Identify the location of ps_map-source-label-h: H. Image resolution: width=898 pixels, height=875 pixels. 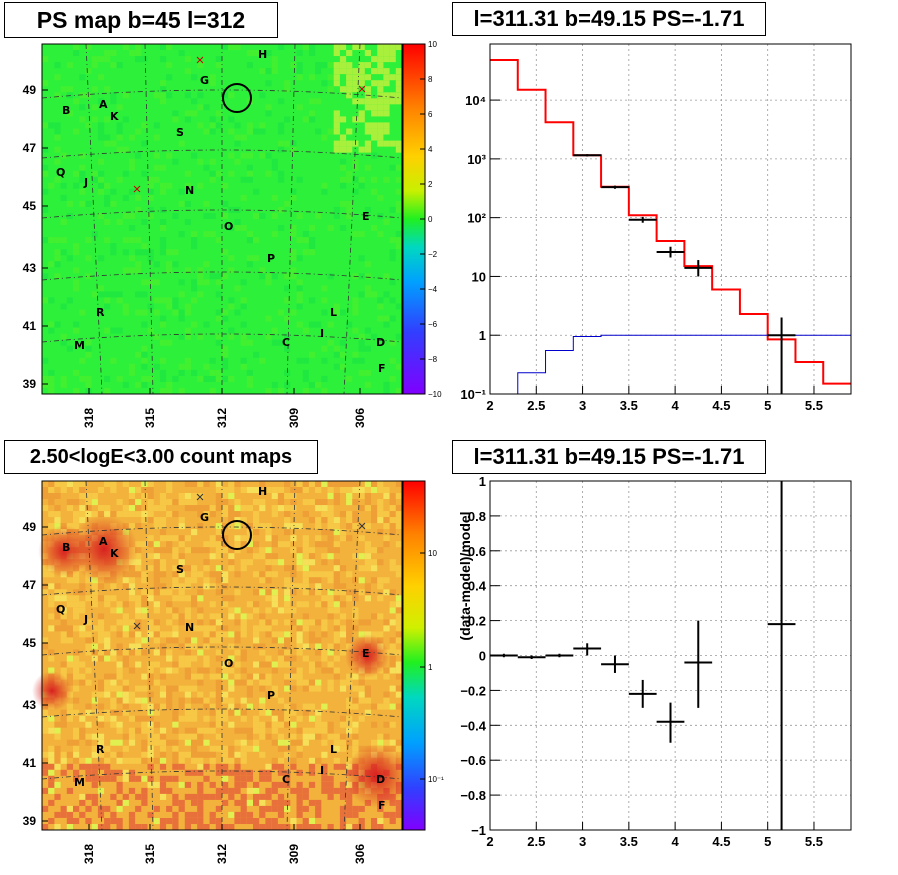
(262, 54).